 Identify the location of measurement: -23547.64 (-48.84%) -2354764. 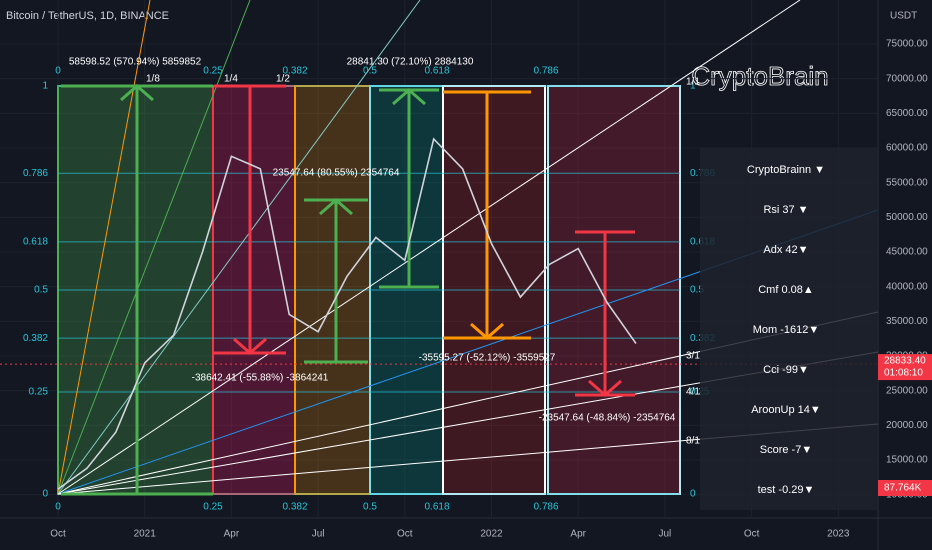
(607, 418).